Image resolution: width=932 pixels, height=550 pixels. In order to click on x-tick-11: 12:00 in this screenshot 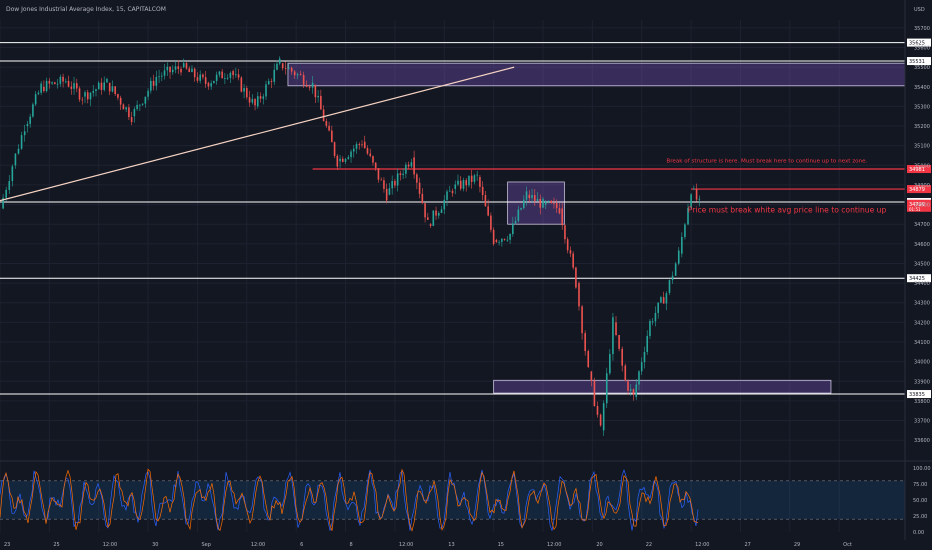, I will do `click(554, 545)`.